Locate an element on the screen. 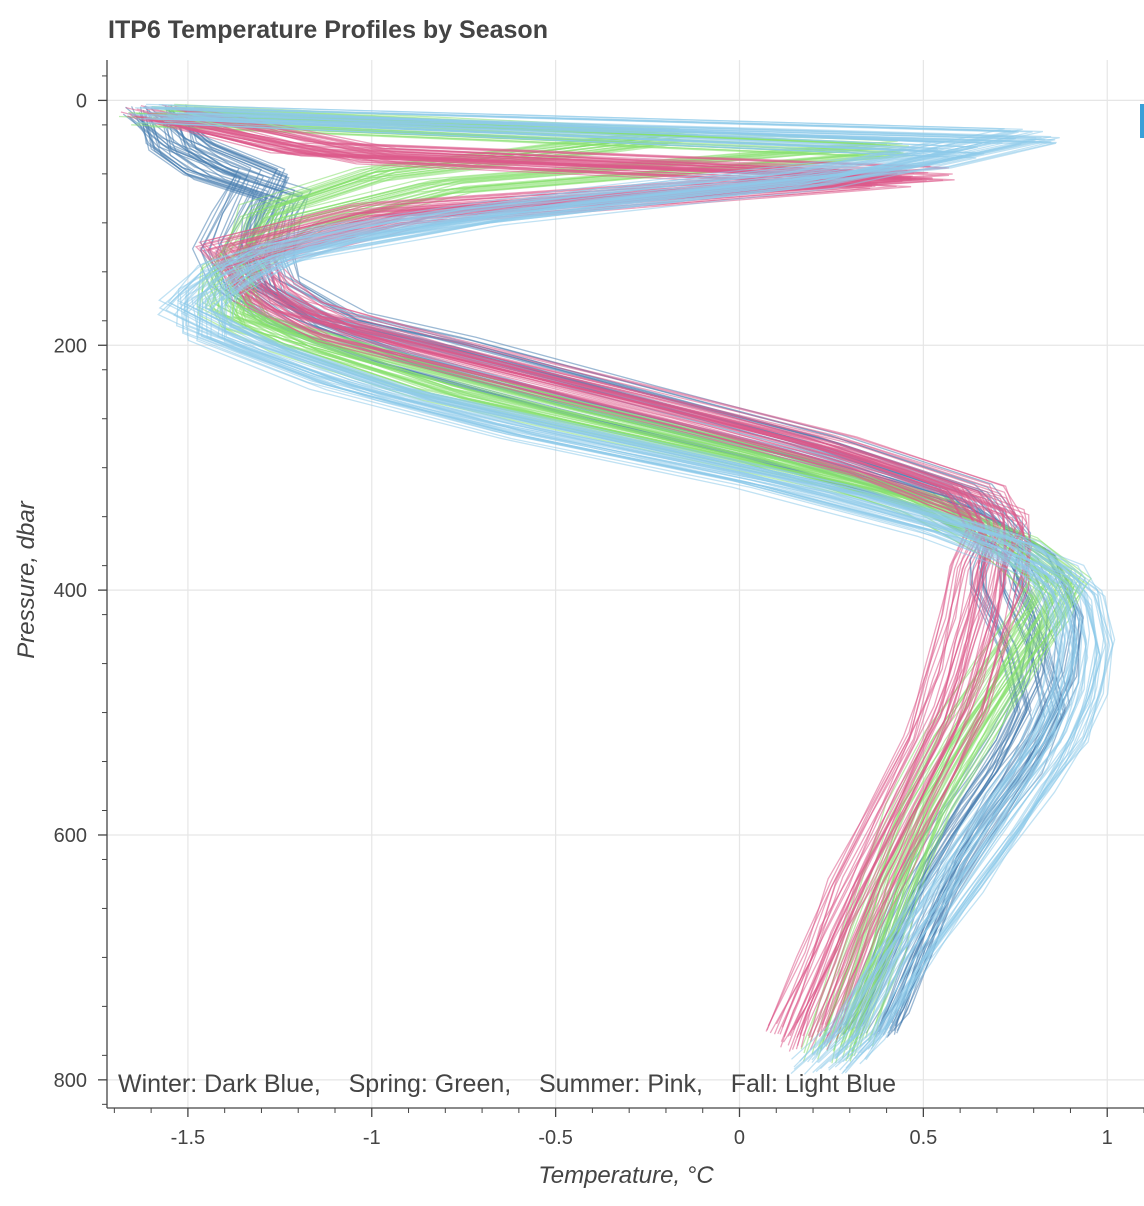  y-tick-label: 800 is located at coordinates (70, 1081).